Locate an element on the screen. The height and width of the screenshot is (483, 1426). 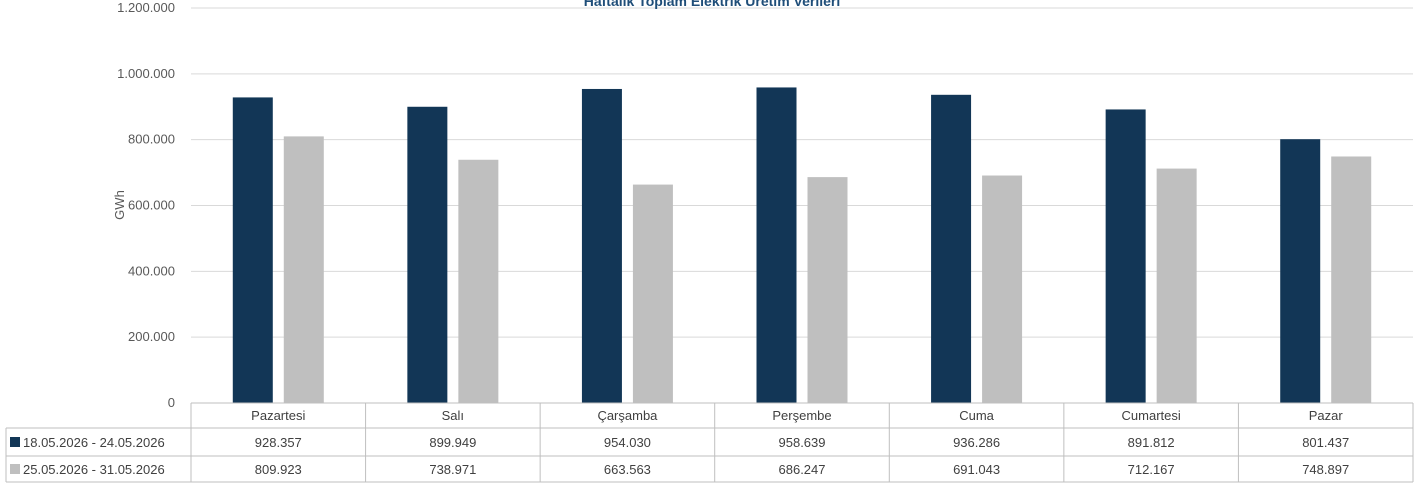
y-tick-label: 600.000 is located at coordinates (151, 205).